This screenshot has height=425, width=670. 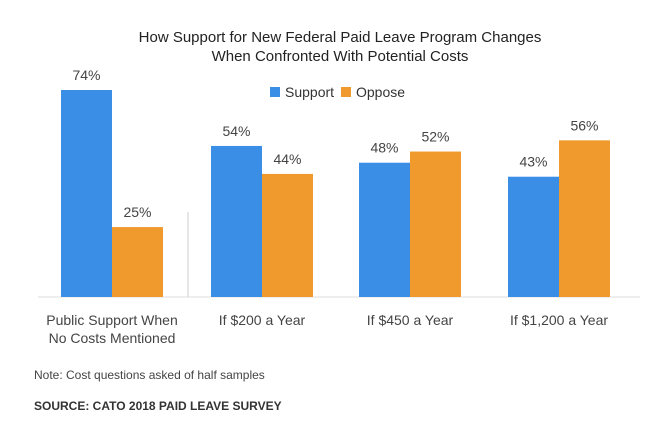 What do you see at coordinates (337, 92) in the screenshot?
I see `legend: Support Oppose` at bounding box center [337, 92].